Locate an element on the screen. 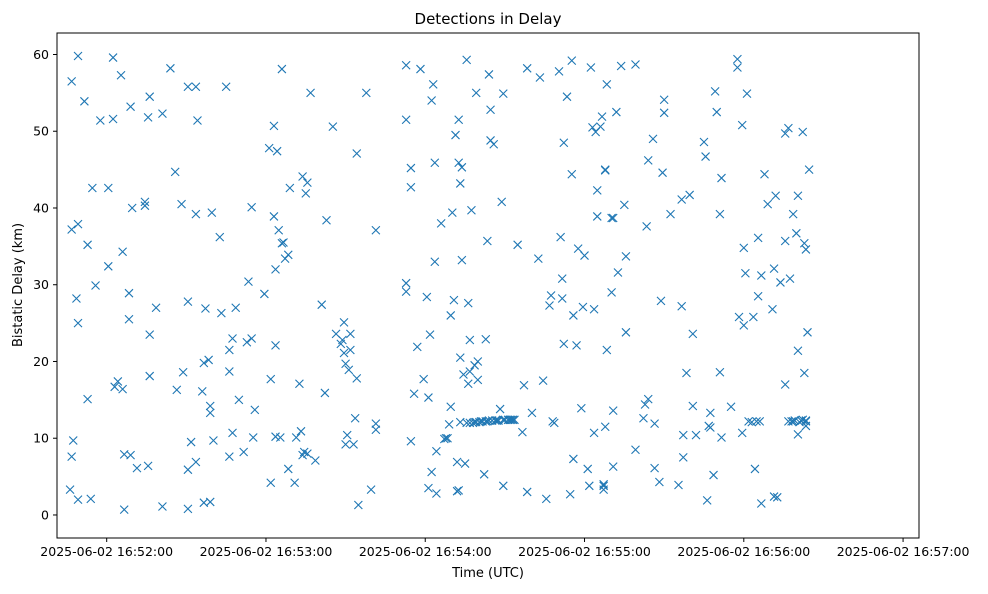 The image size is (988, 594). y-tick-label: 0 is located at coordinates (45, 514).